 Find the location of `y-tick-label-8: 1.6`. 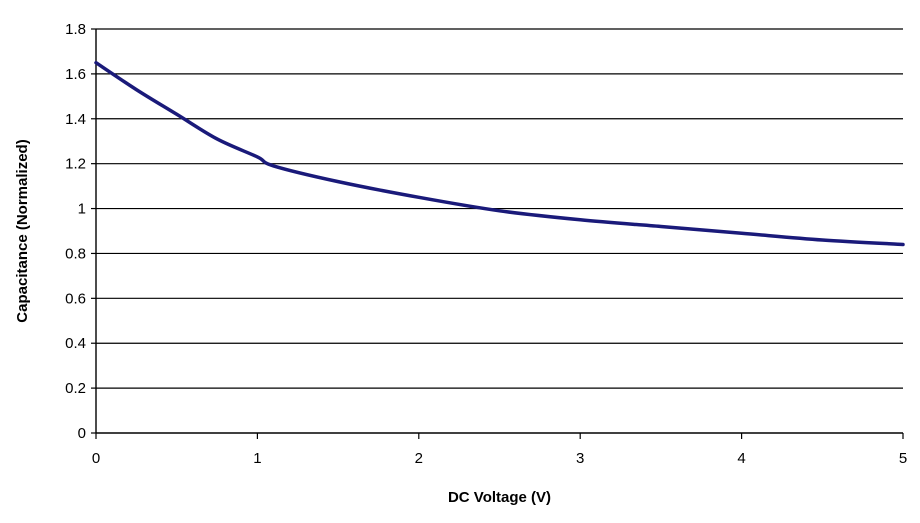

y-tick-label-8: 1.6 is located at coordinates (75, 74).